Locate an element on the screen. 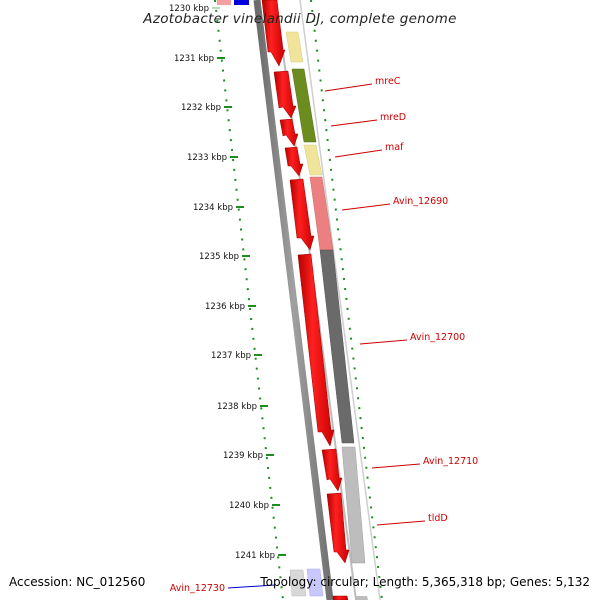 The image size is (600, 600). tick-label: 1241 kbp is located at coordinates (255, 556).